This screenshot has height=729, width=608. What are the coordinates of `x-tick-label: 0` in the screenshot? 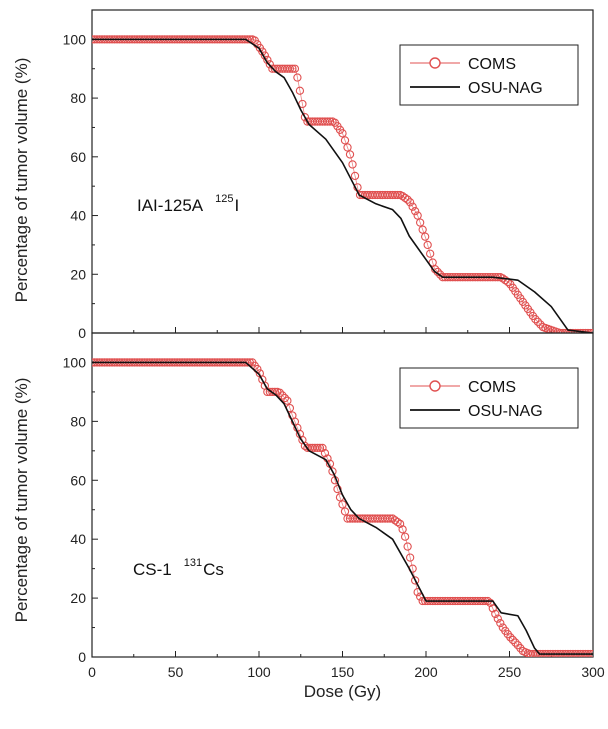 It's located at (92, 672).